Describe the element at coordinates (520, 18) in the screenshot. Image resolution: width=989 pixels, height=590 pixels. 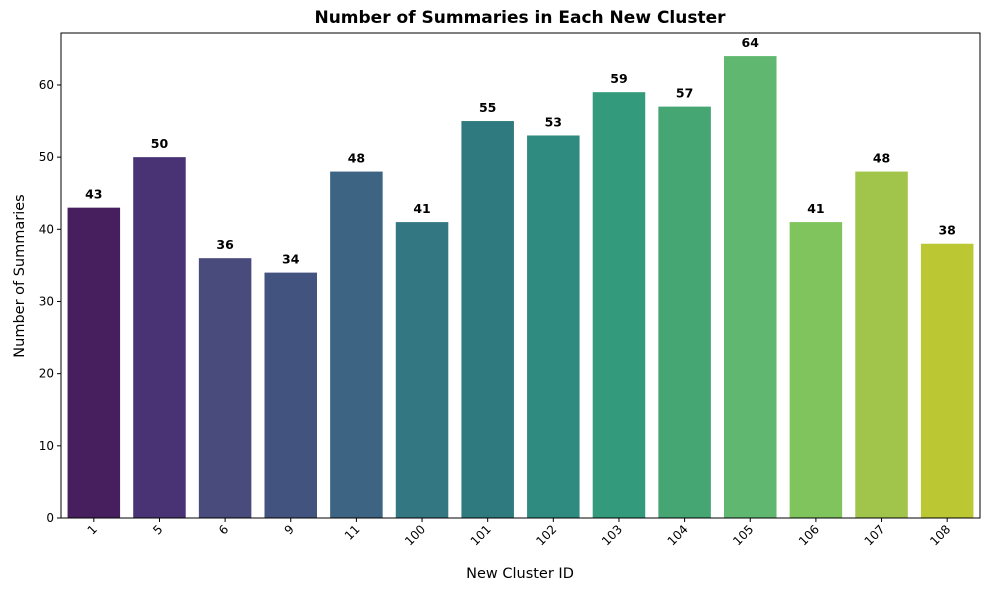
I see `chart-title: Number of Summaries in Each New Cluster` at that location.